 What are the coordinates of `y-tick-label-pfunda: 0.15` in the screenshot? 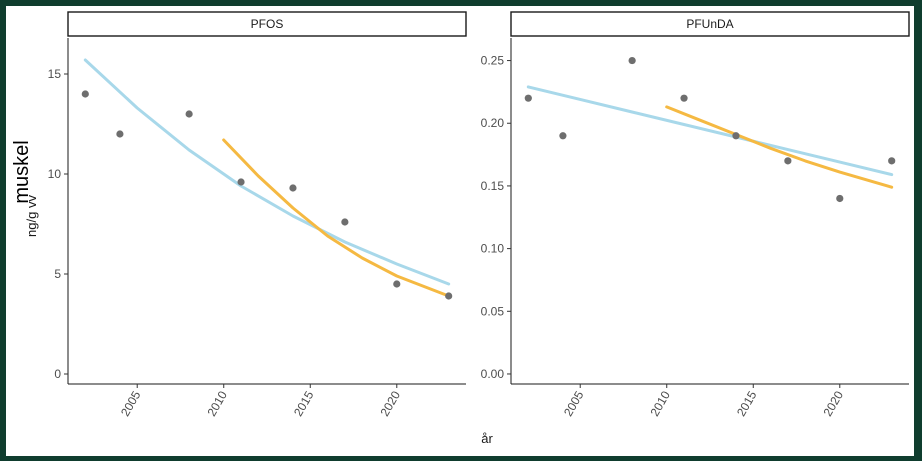 It's located at (493, 186).